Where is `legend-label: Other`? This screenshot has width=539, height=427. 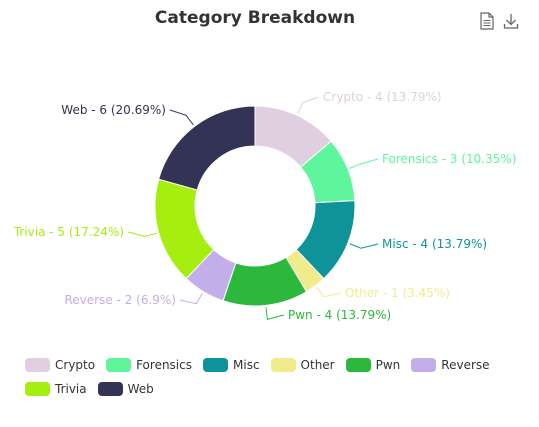
legend-label: Other is located at coordinates (317, 365).